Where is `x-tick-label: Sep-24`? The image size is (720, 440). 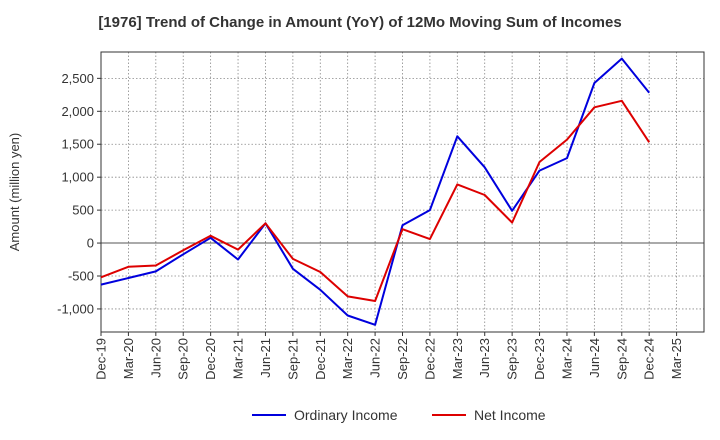 x-tick-label: Sep-24 is located at coordinates (621, 359).